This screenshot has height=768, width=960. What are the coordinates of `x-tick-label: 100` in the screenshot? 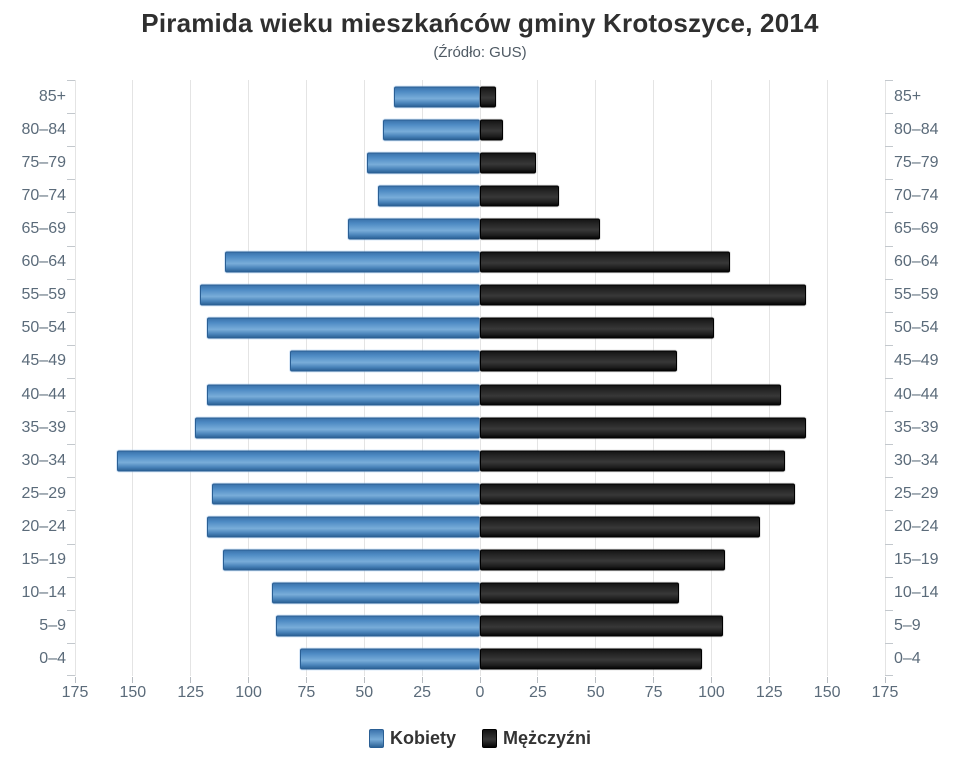 It's located at (248, 692).